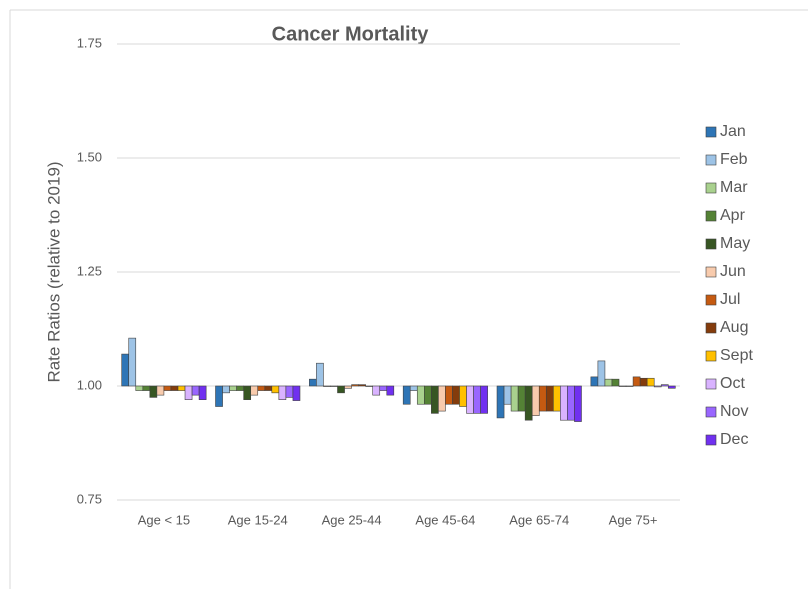 Image resolution: width=808 pixels, height=589 pixels. I want to click on x-tick-label: Age 25-44, so click(352, 519).